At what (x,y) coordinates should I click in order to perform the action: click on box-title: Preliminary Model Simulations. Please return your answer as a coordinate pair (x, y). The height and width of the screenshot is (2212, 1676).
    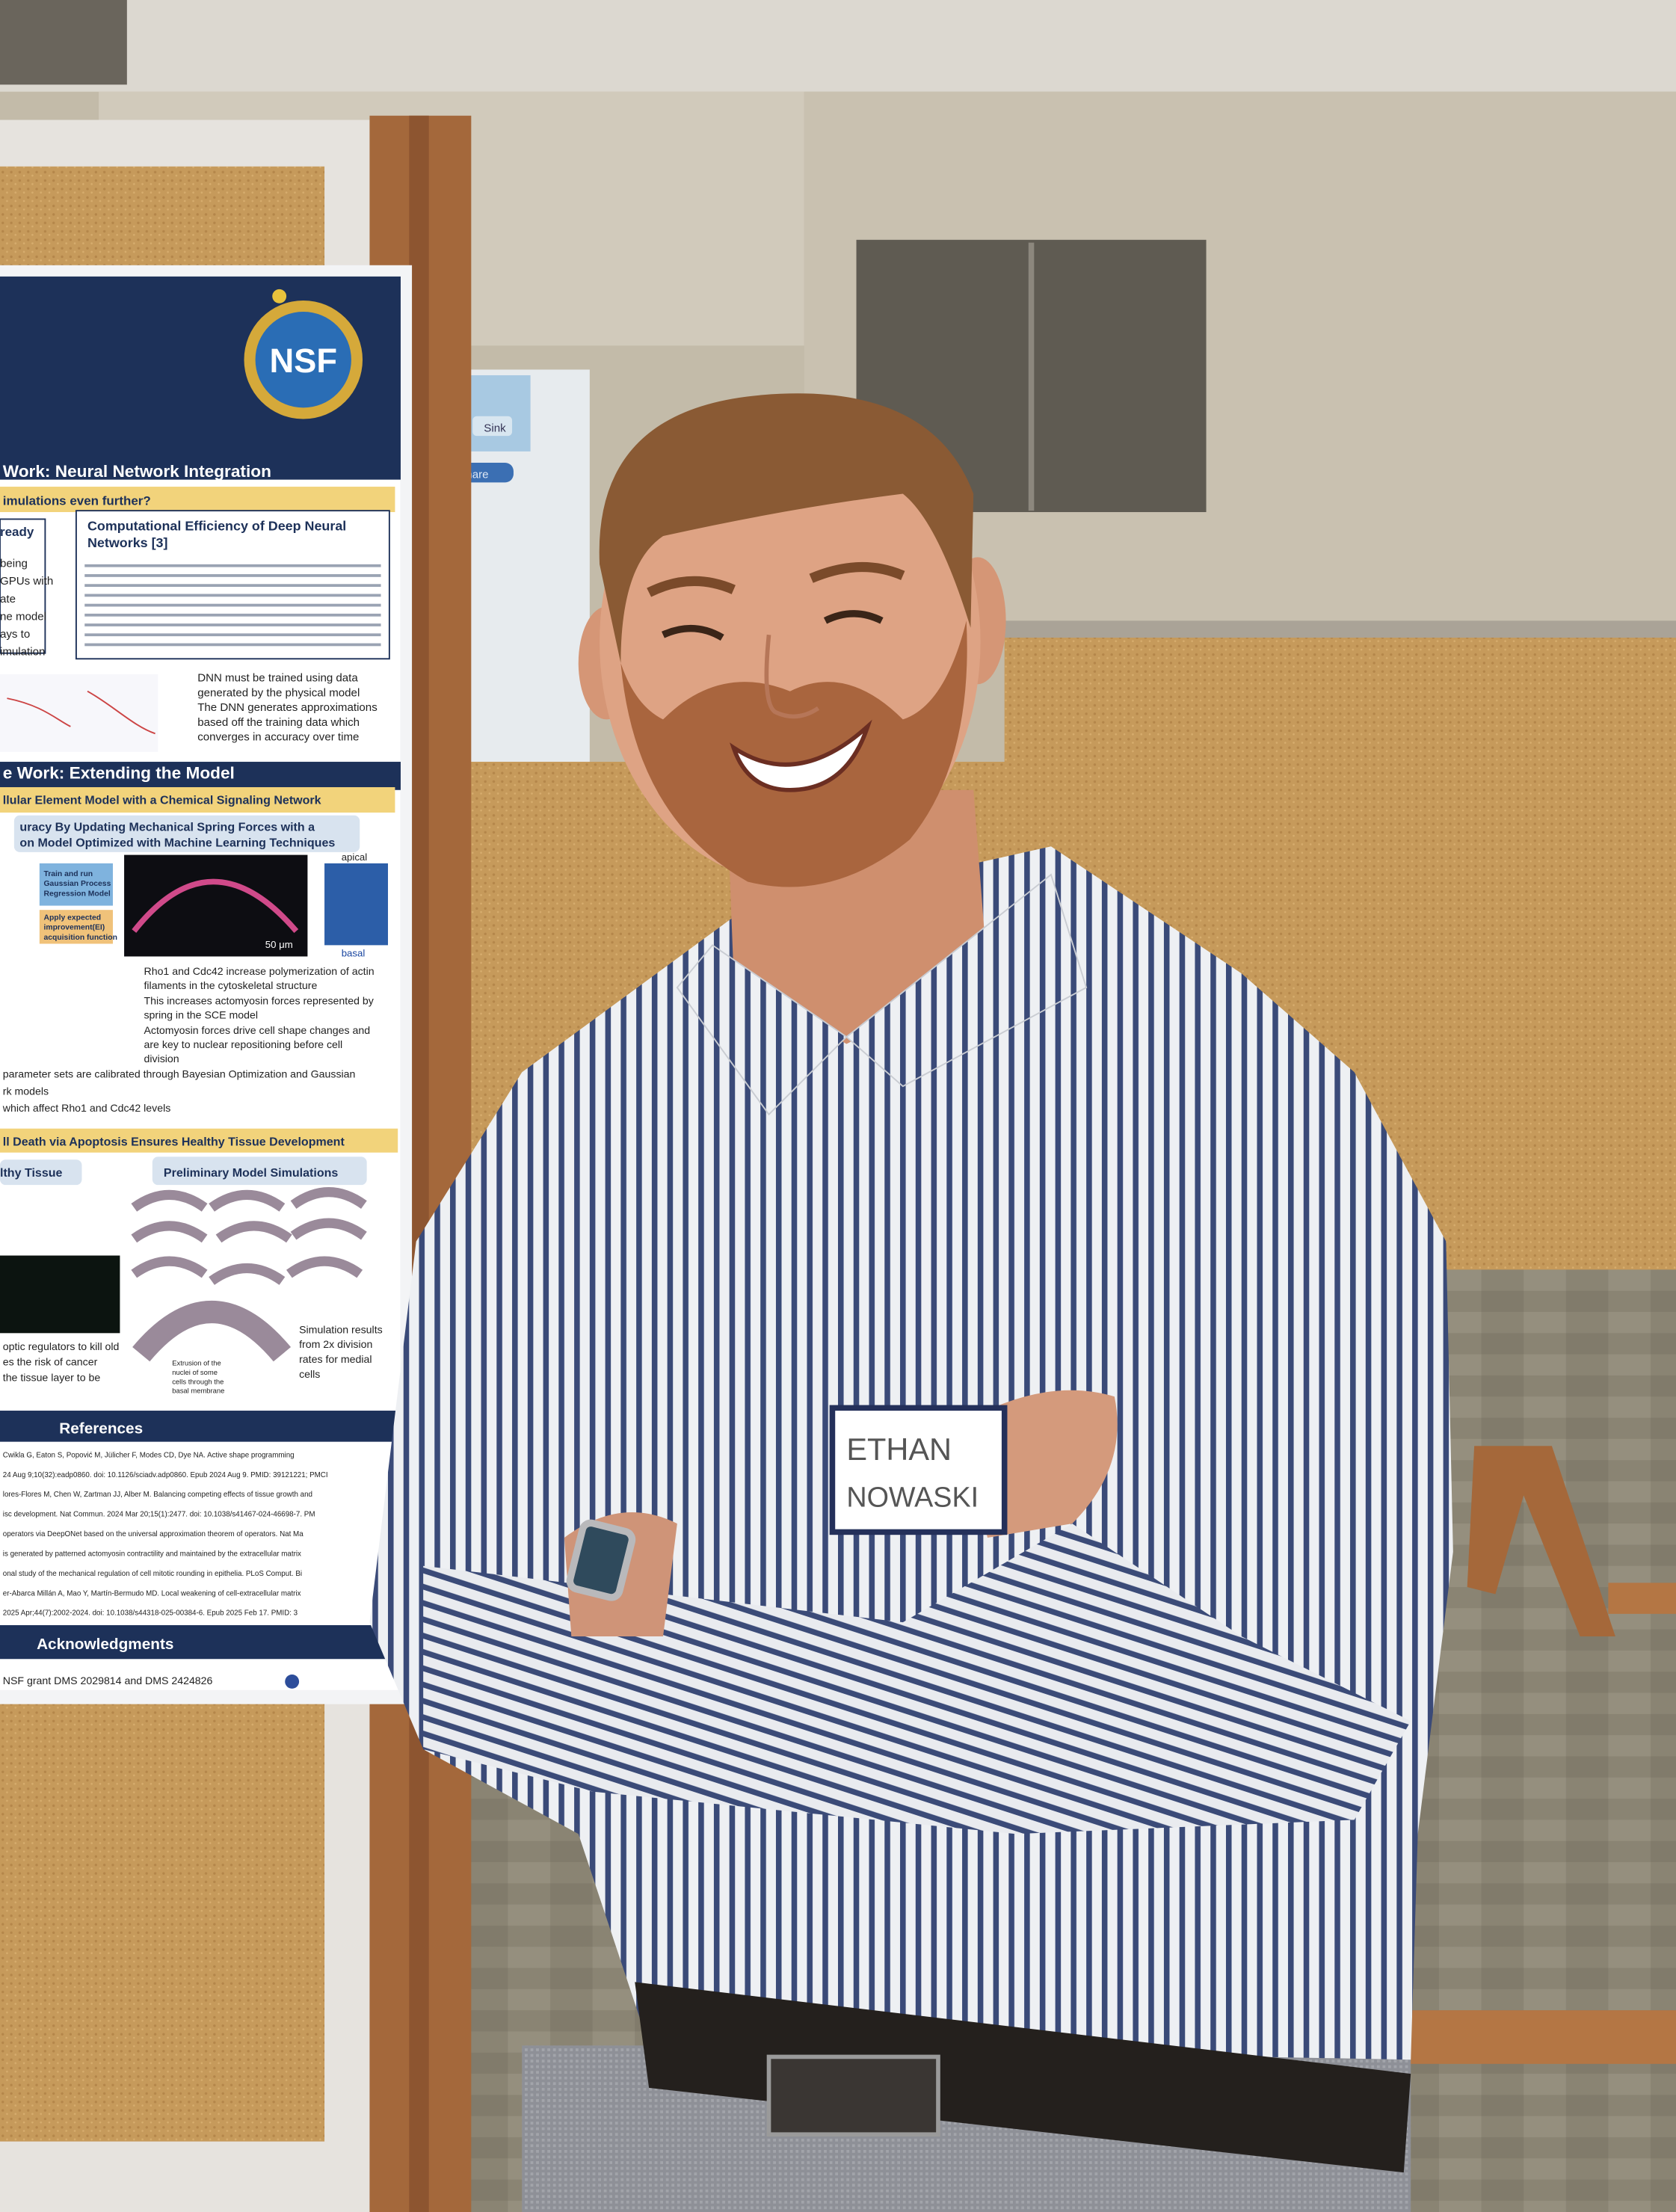
    Looking at the image, I should click on (251, 1173).